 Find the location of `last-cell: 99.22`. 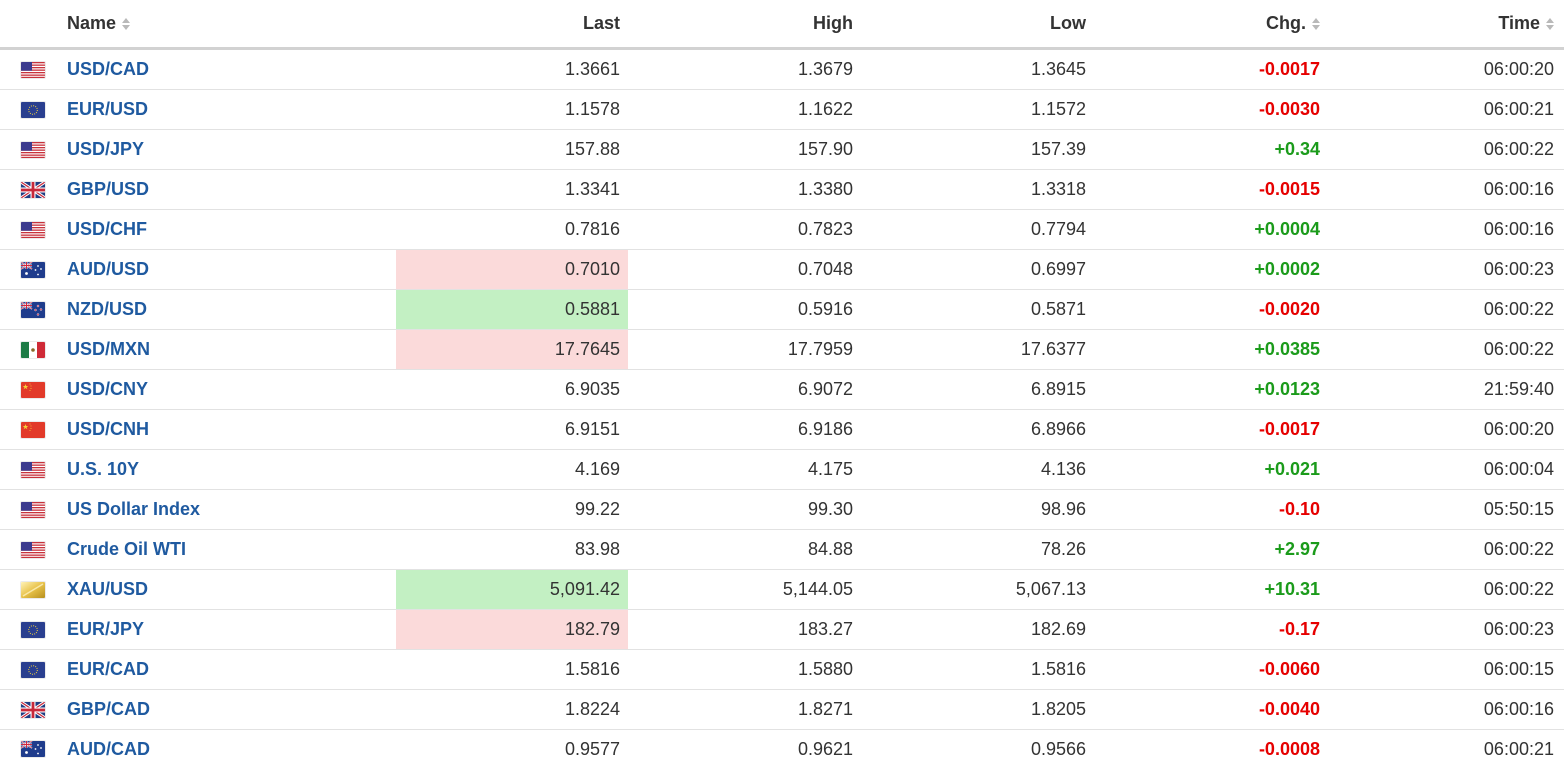

last-cell: 99.22 is located at coordinates (512, 509).